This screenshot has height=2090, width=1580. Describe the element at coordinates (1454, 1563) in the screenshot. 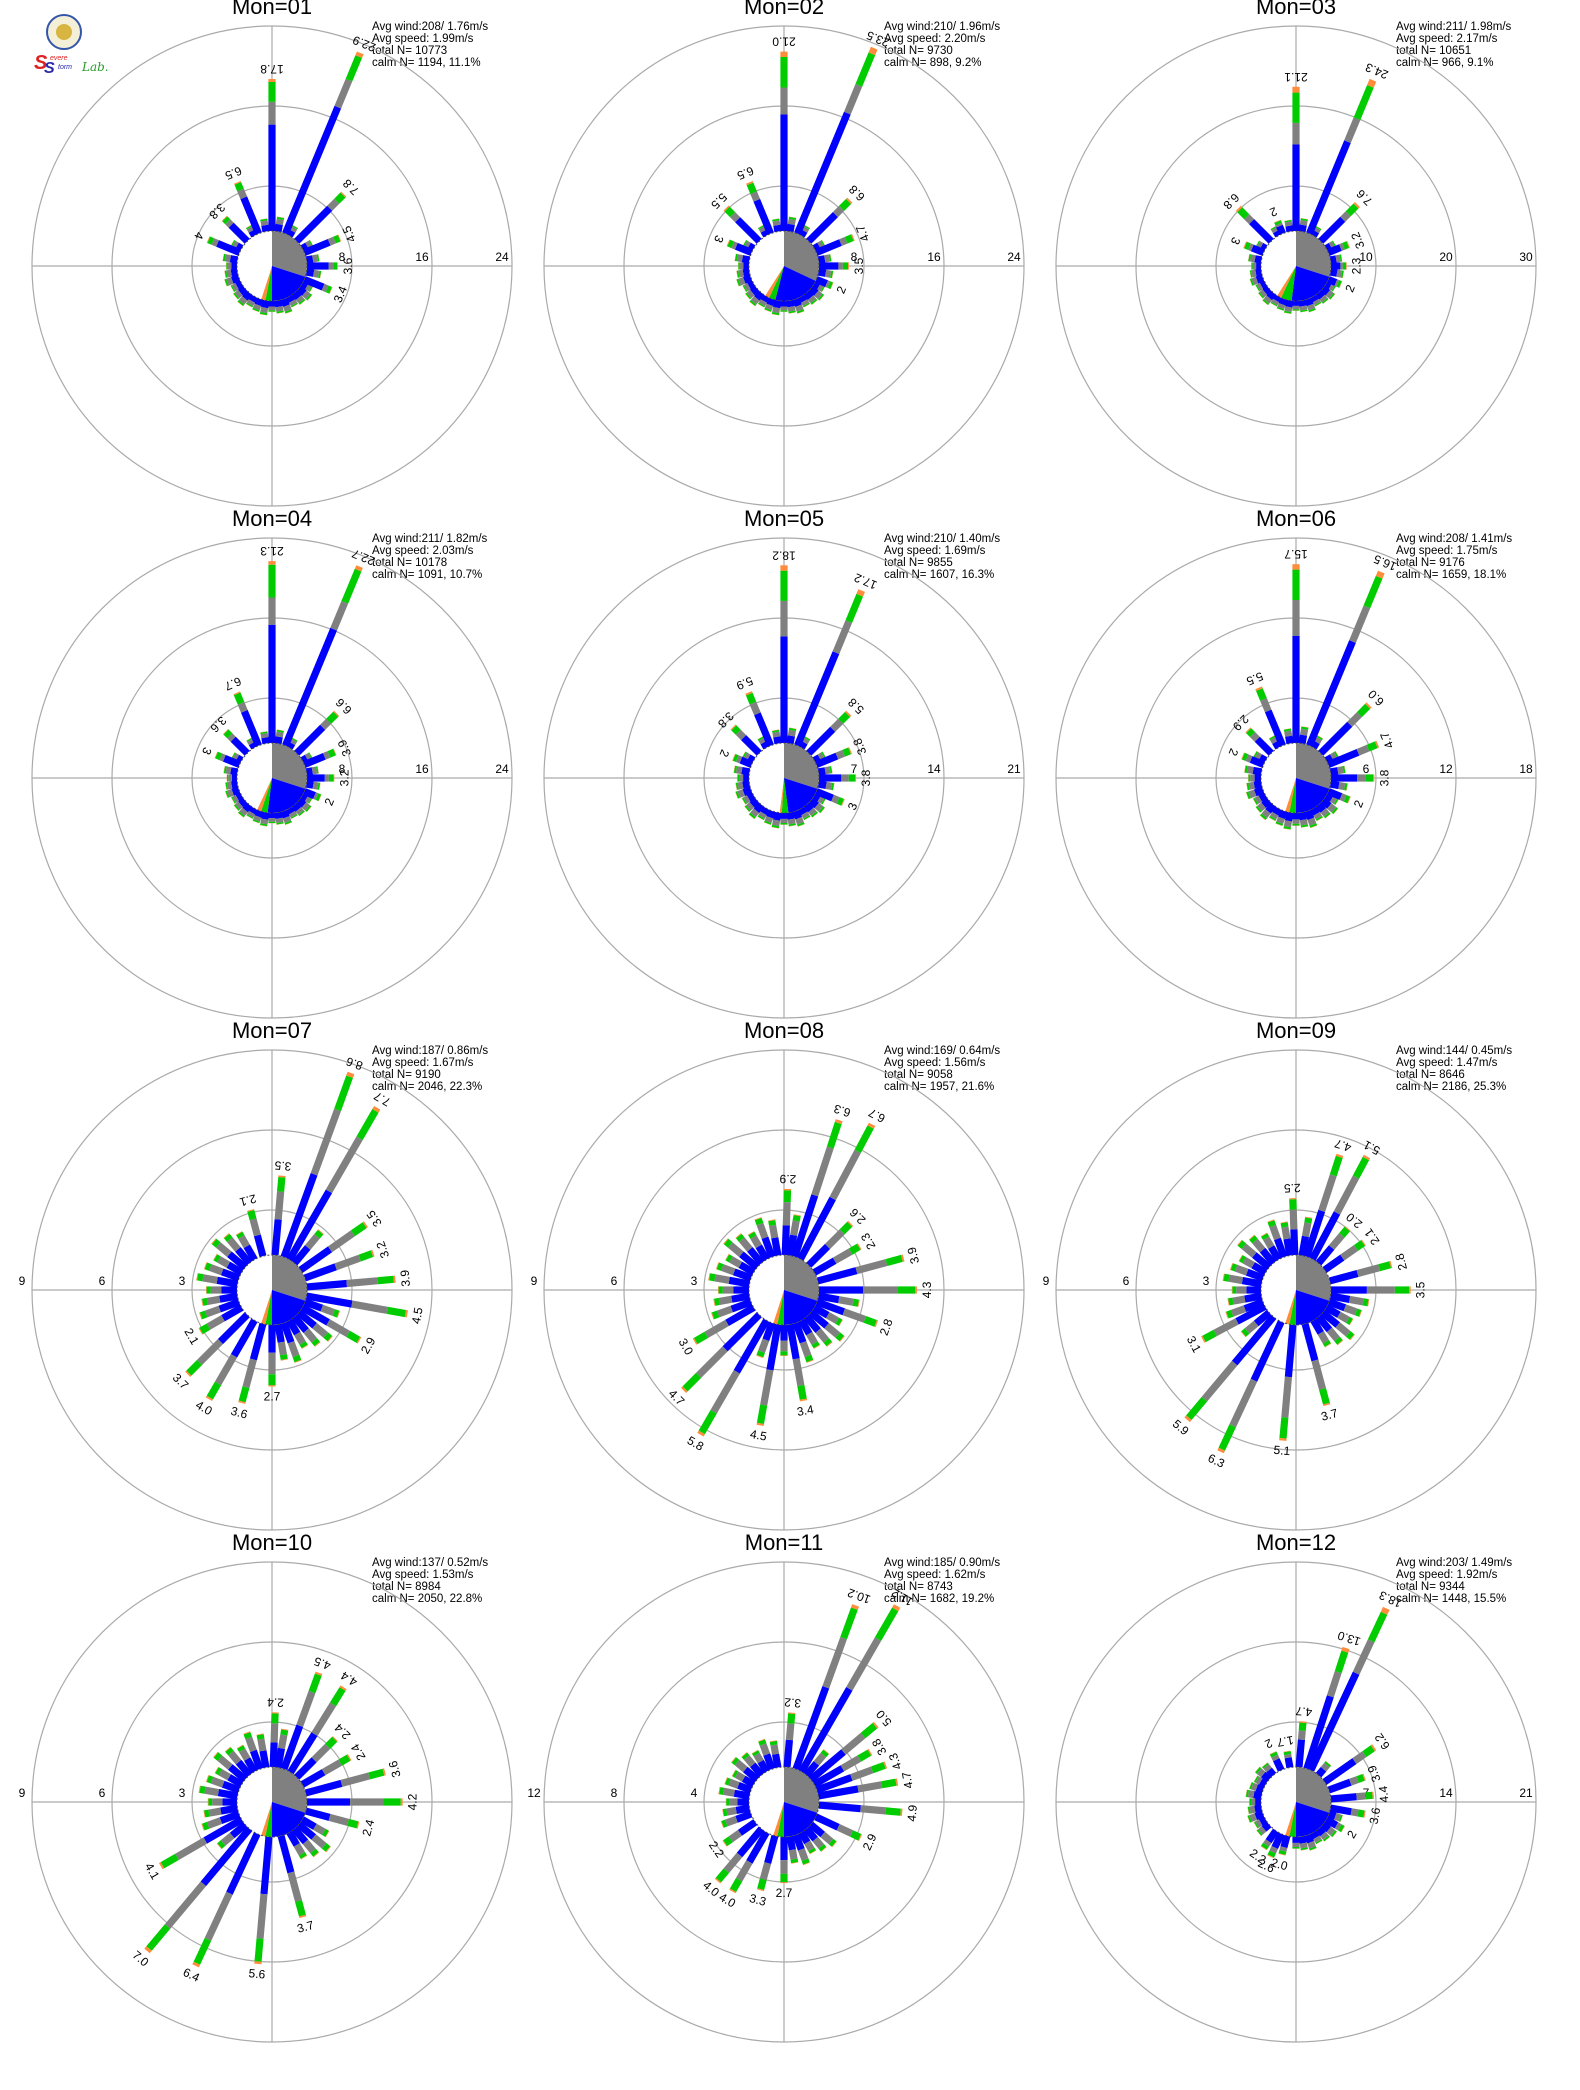

I see `avg-wind-text: Avg wind:203/ 1.49m/s` at that location.